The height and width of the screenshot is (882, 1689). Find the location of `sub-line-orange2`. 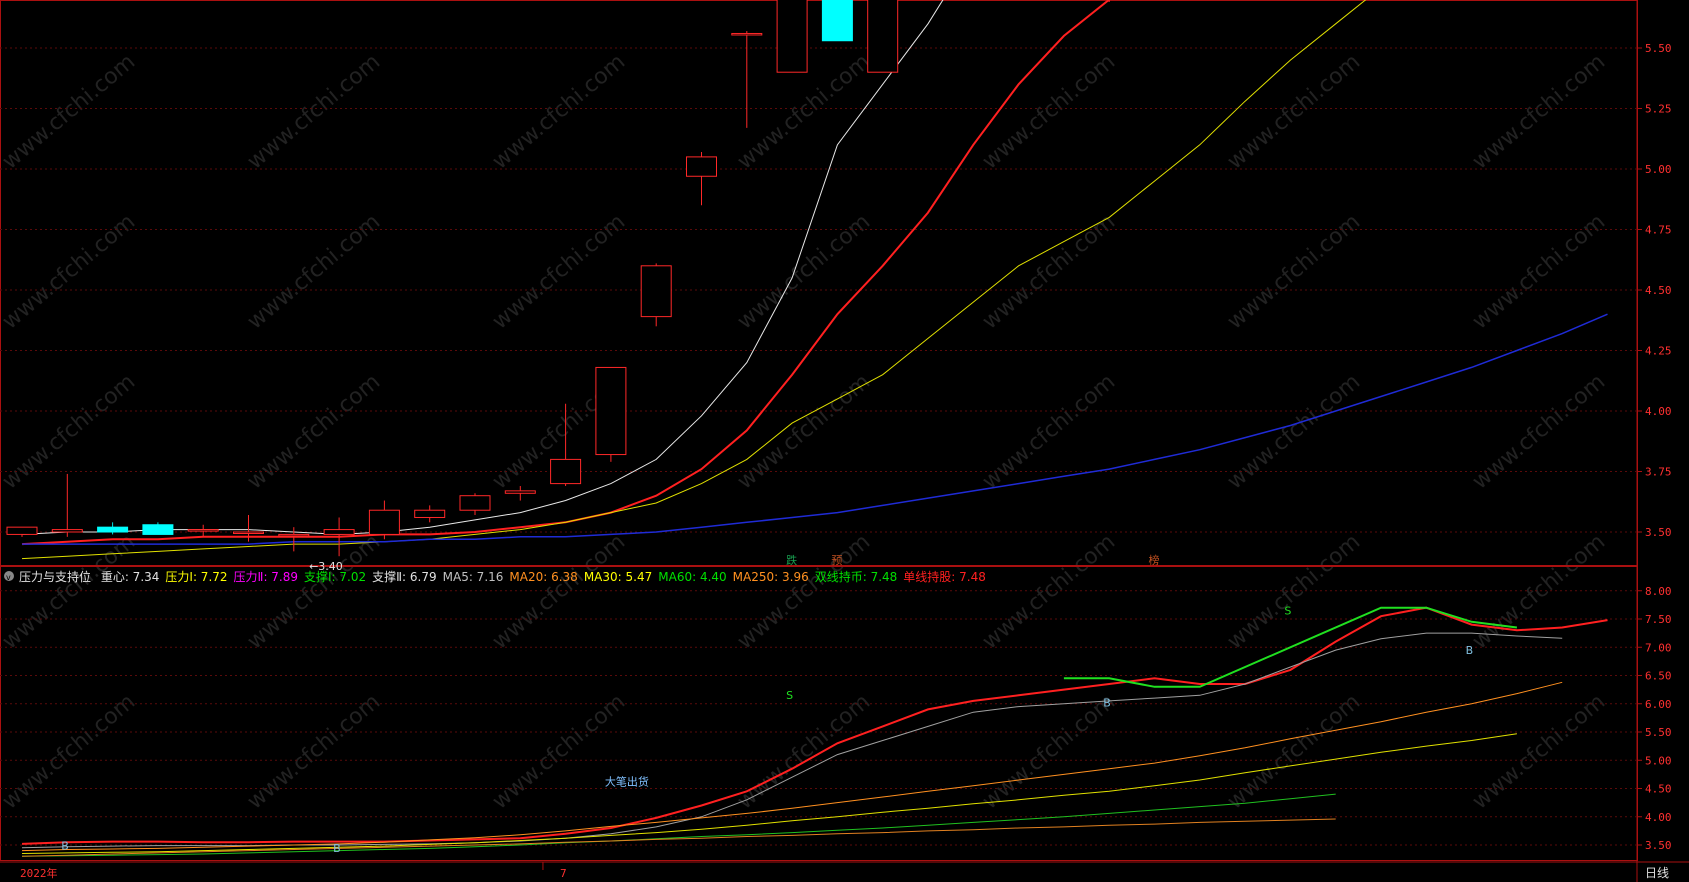

sub-line-orange2 is located at coordinates (678, 837).